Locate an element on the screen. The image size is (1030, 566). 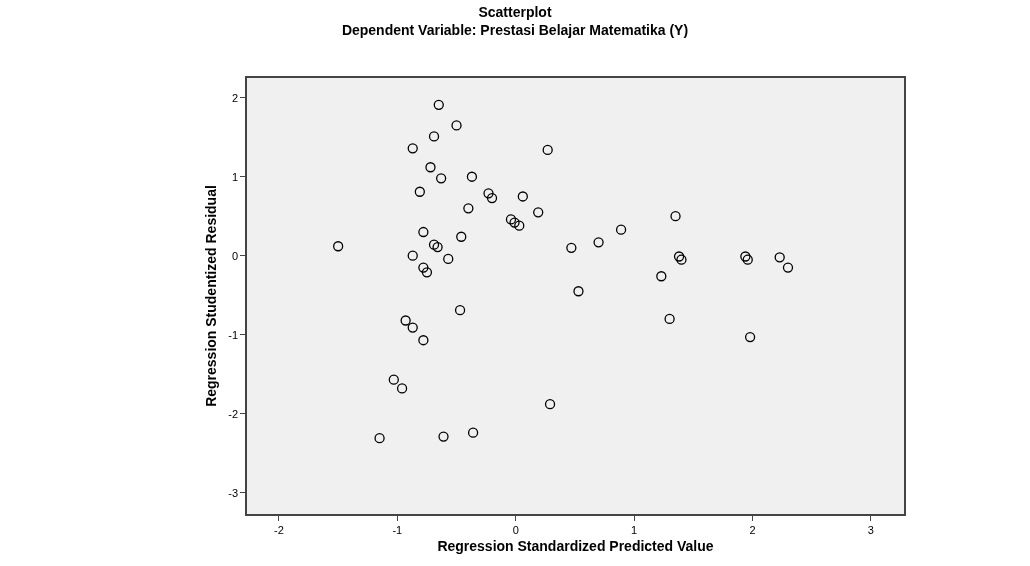
chart-title: Scatterplot is located at coordinates (515, 11).